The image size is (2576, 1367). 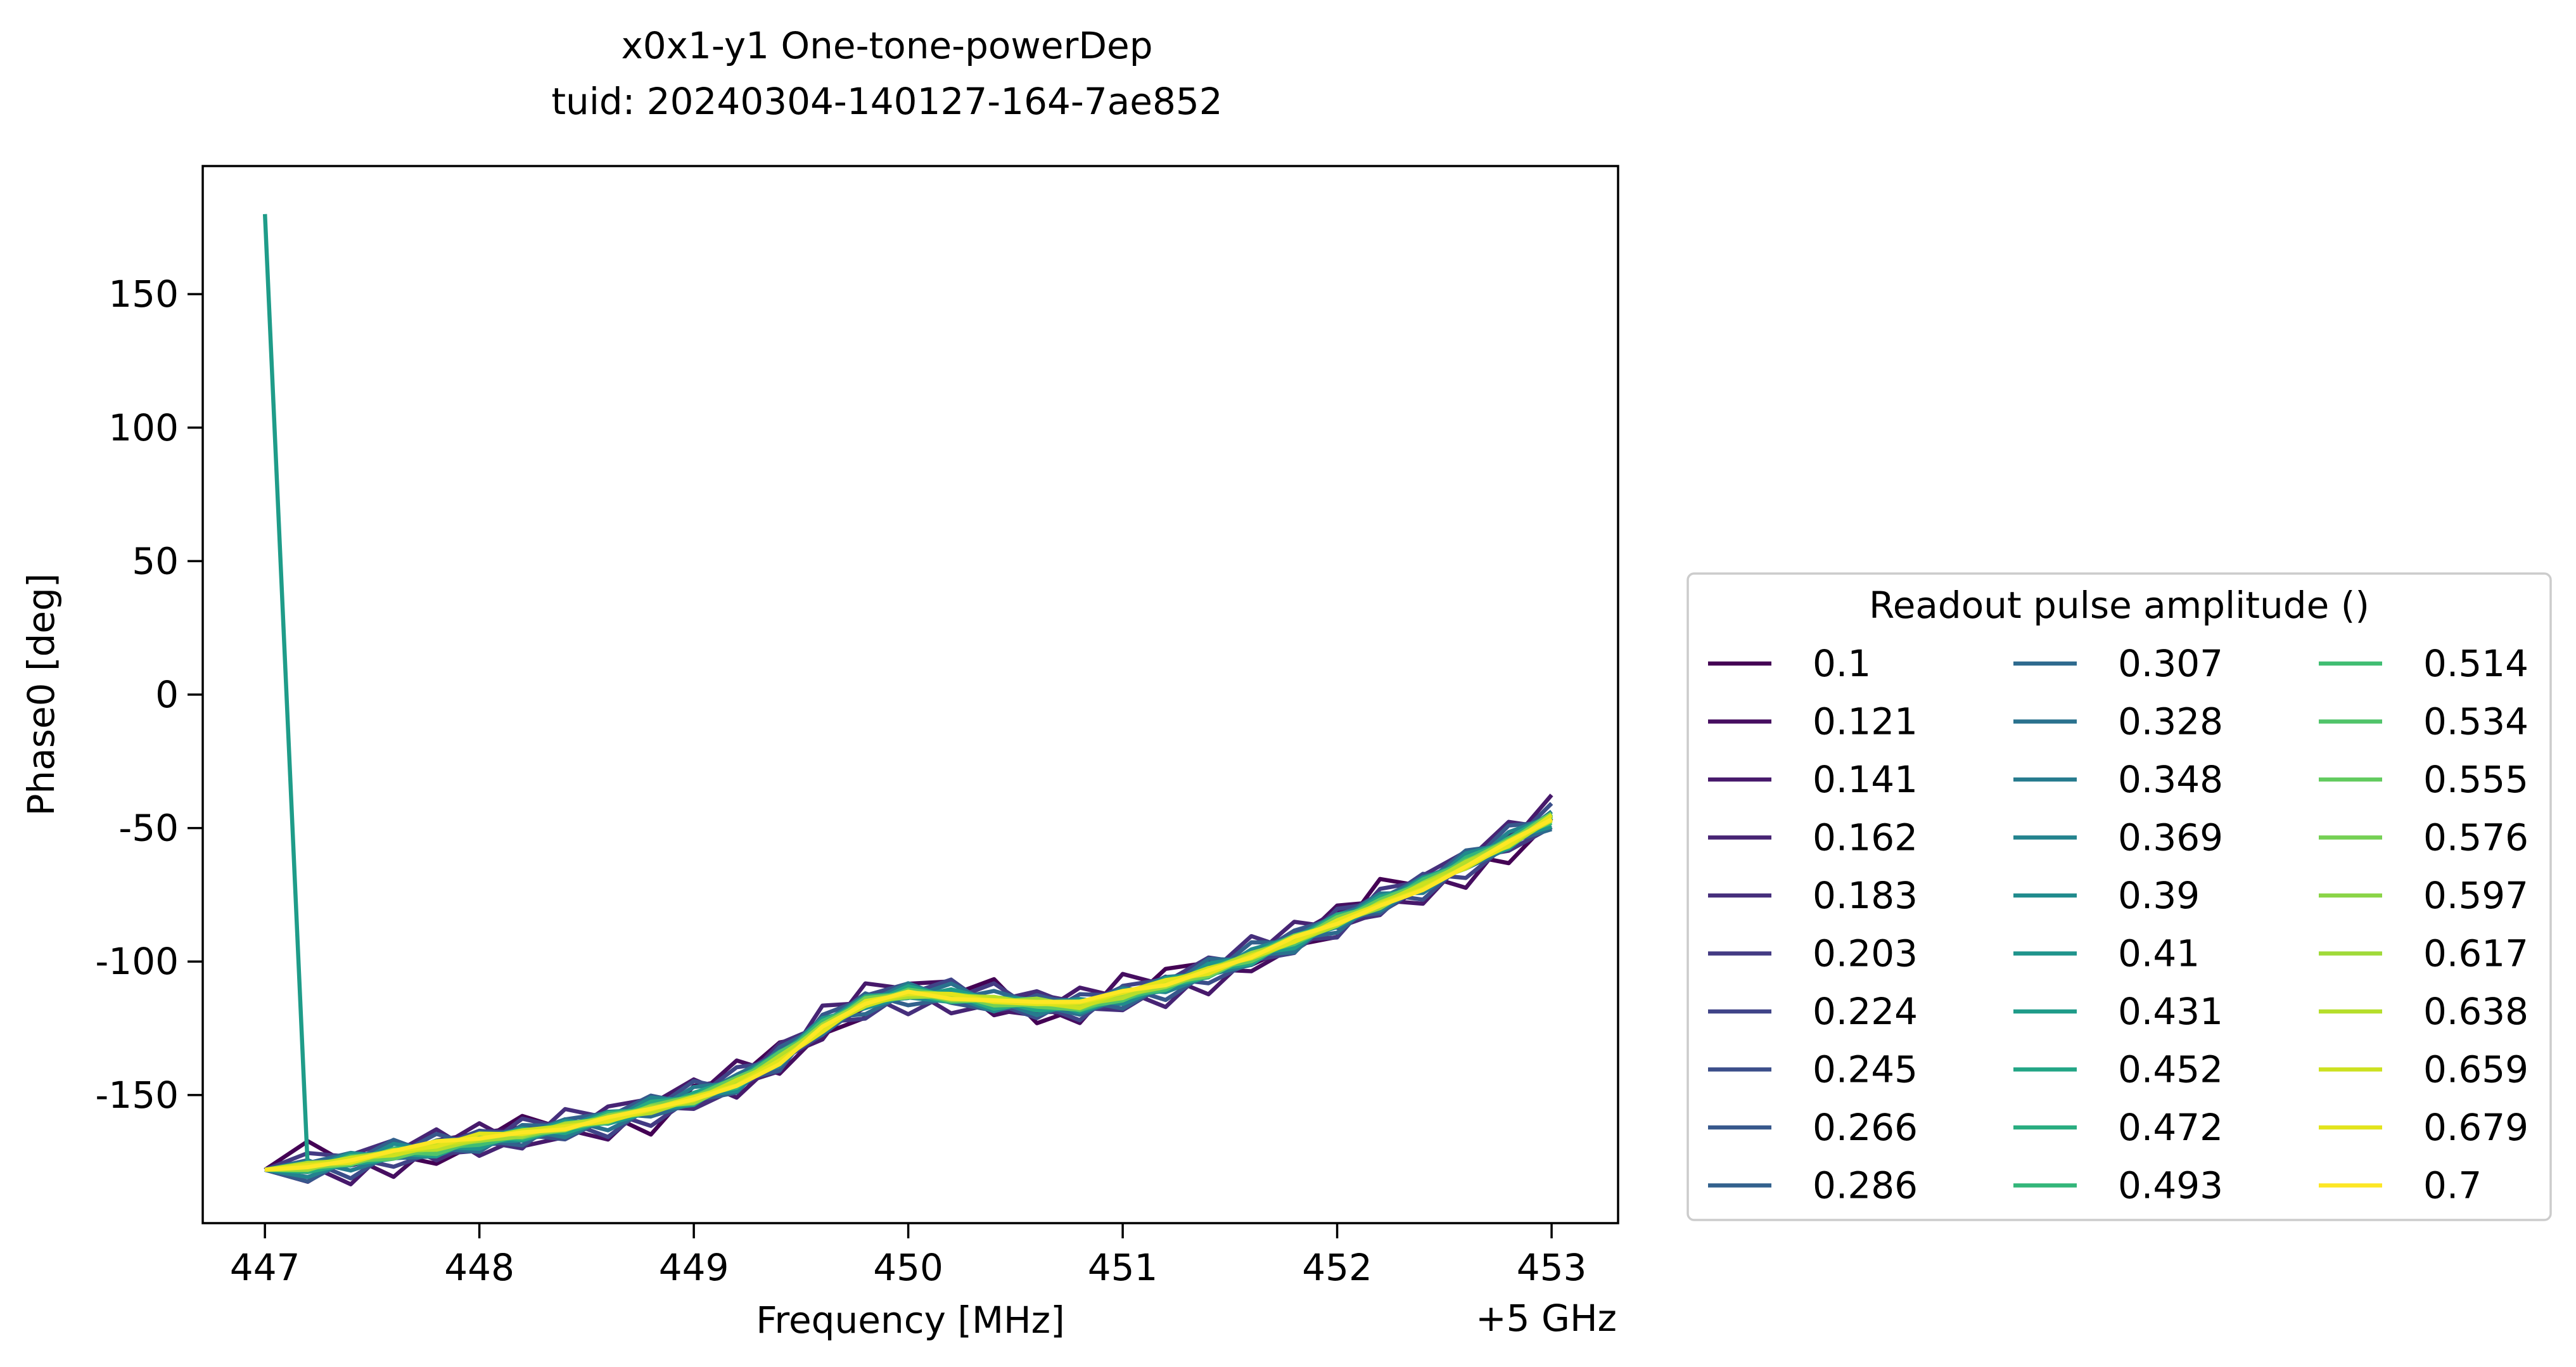 I want to click on x-tick-label: 451, so click(x=1123, y=1267).